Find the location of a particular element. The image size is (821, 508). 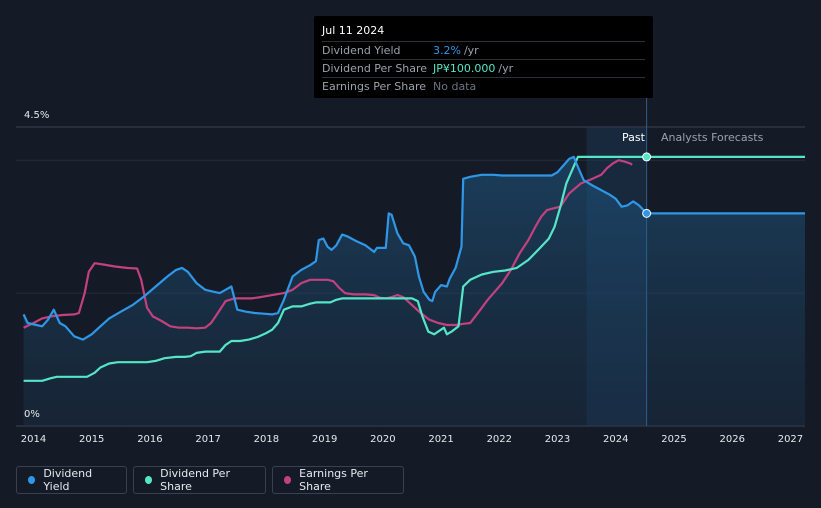

x-tick-label: 2020 is located at coordinates (382, 439).